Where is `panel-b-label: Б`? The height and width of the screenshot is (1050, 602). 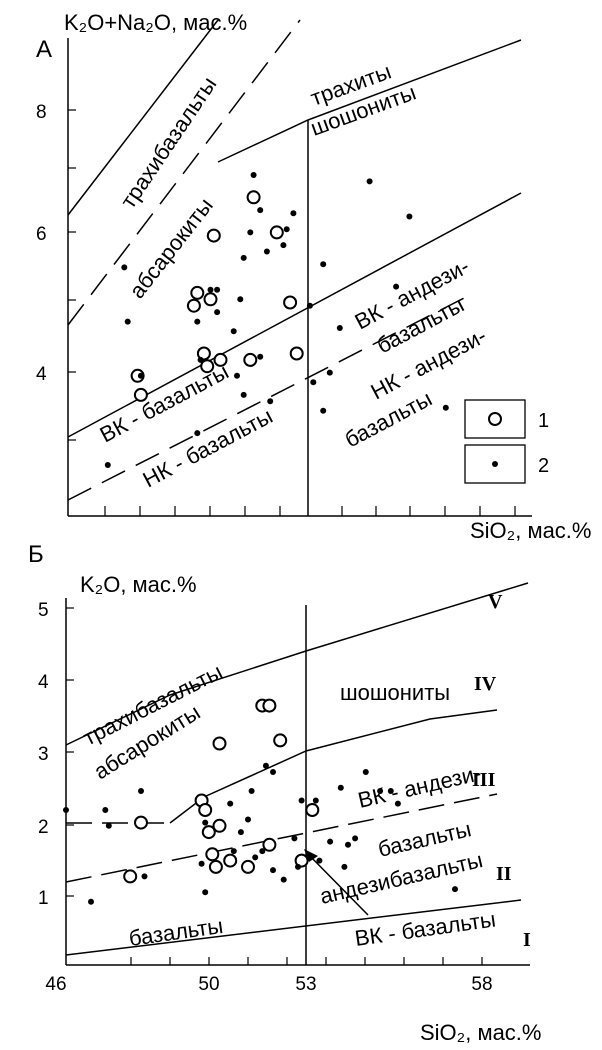 panel-b-label: Б is located at coordinates (36, 554).